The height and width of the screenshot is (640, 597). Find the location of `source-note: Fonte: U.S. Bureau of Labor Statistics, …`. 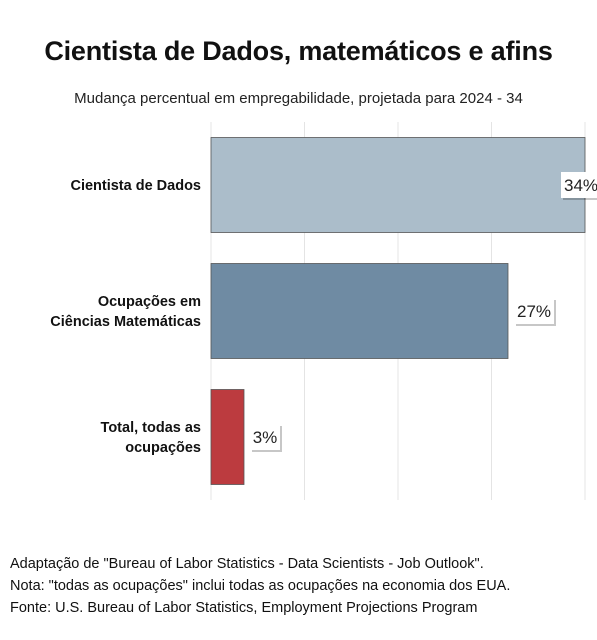

source-note: Fonte: U.S. Bureau of Labor Statistics, … is located at coordinates (244, 608).